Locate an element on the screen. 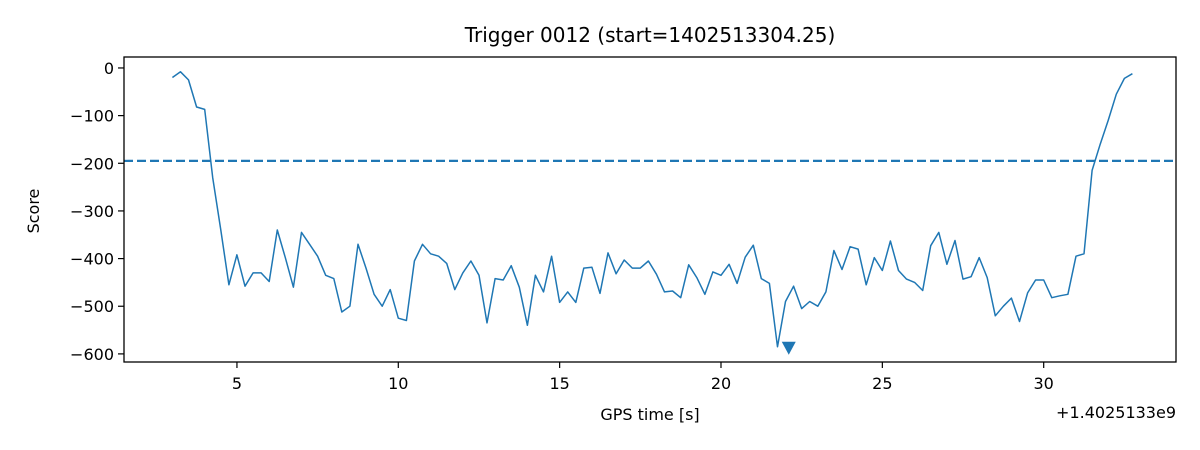  y-axis-label: Score is located at coordinates (33, 211).